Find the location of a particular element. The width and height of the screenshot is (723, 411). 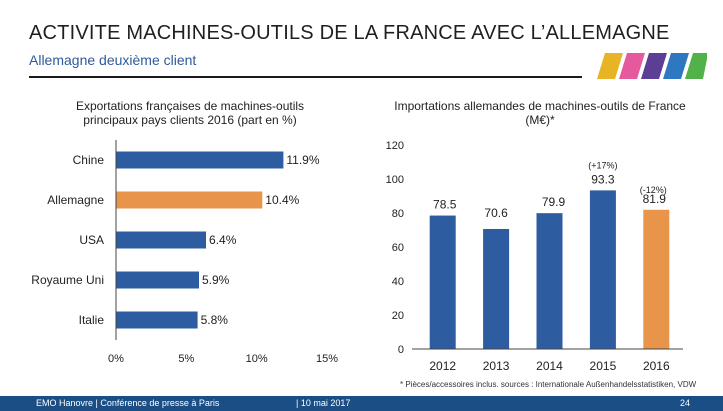

page-subtitle: Allemagne deuxième client is located at coordinates (113, 60).